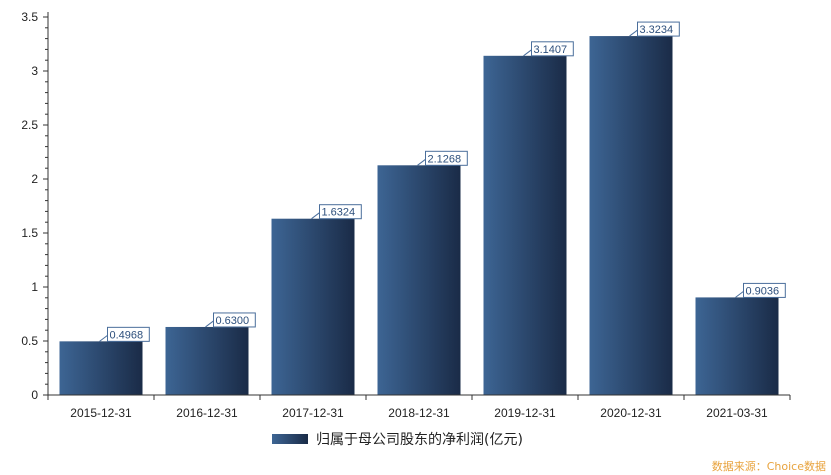 The height and width of the screenshot is (475, 831). What do you see at coordinates (101, 413) in the screenshot?
I see `x-tick-label: 2015-12-31` at bounding box center [101, 413].